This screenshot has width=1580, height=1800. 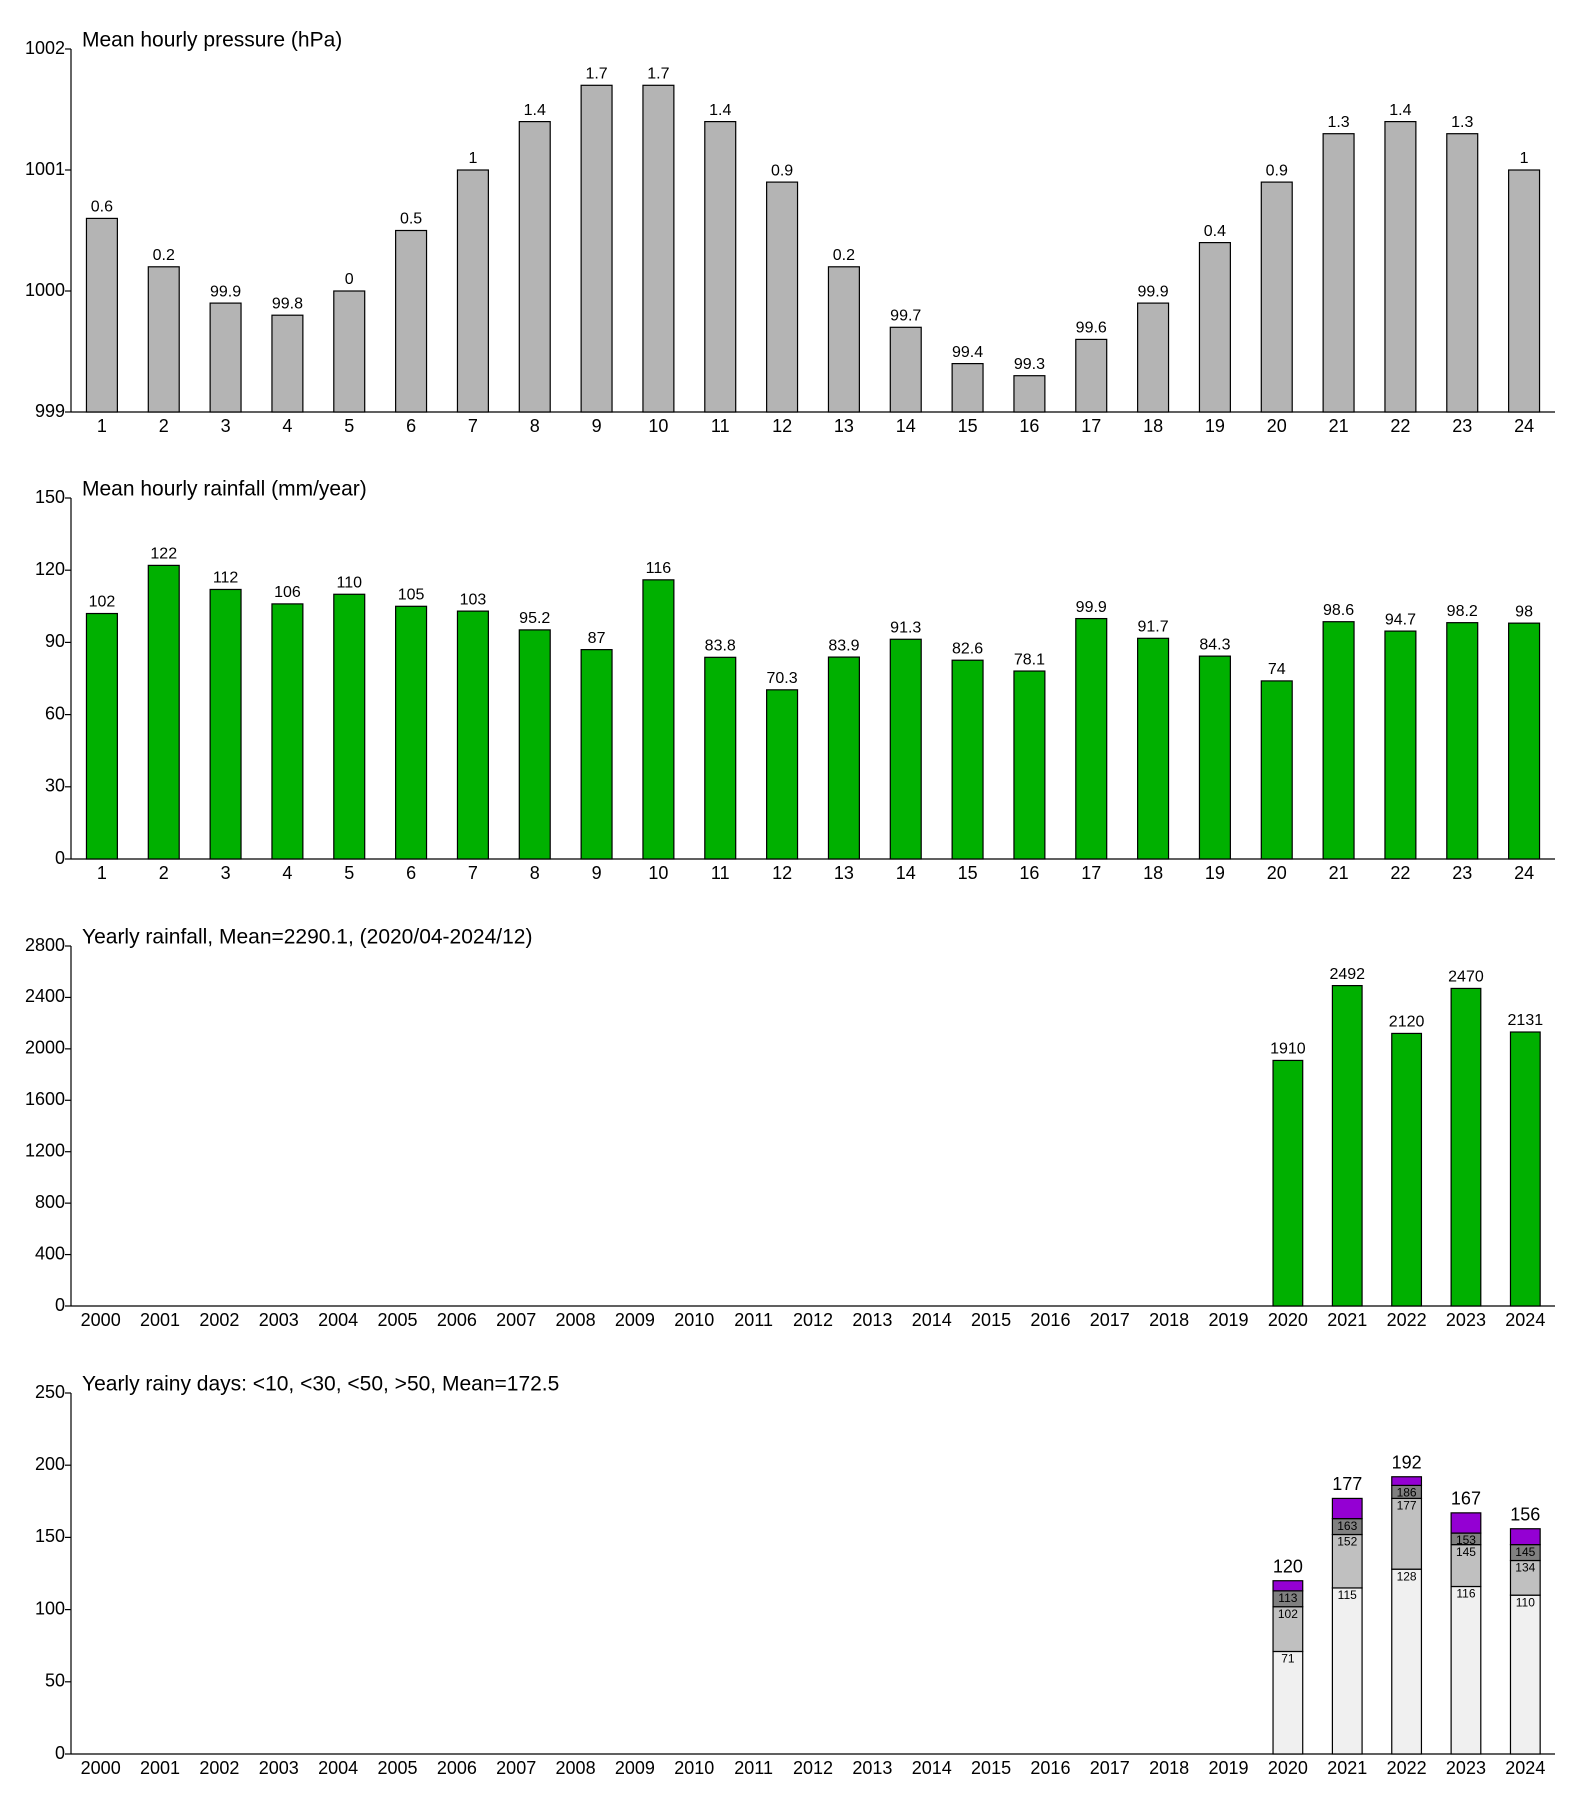 What do you see at coordinates (1407, 1576) in the screenshot?
I see `segment-label: 128` at bounding box center [1407, 1576].